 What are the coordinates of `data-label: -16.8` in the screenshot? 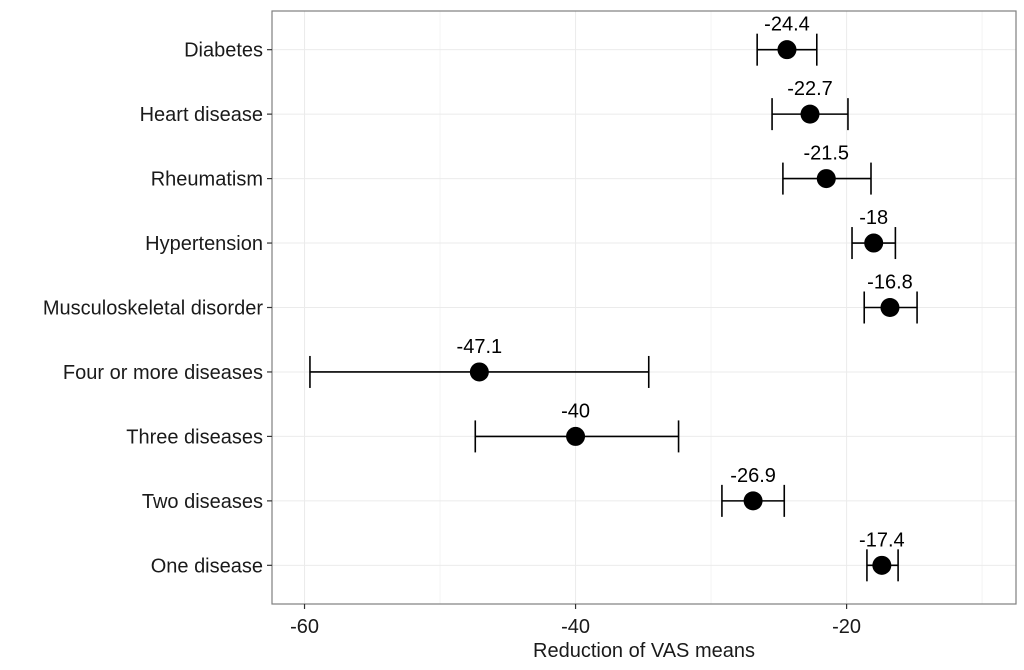 It's located at (890, 283).